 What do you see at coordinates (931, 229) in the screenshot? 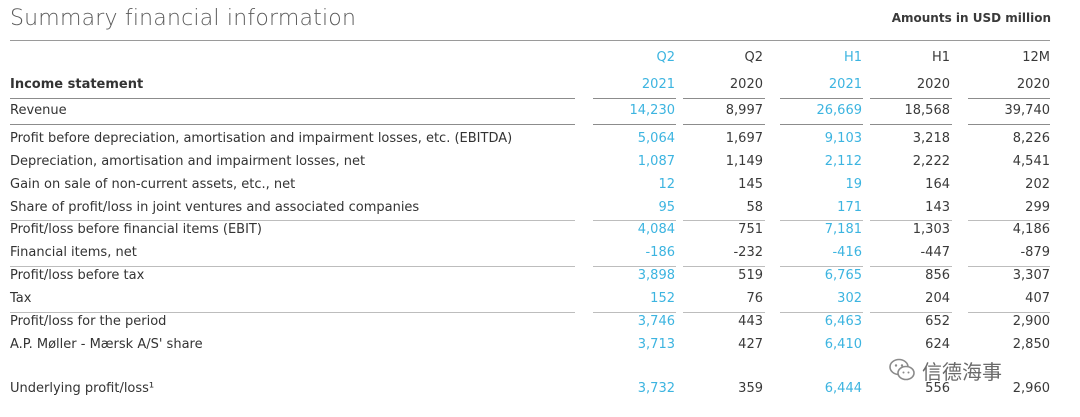
I see `table-cell: 1,303` at bounding box center [931, 229].